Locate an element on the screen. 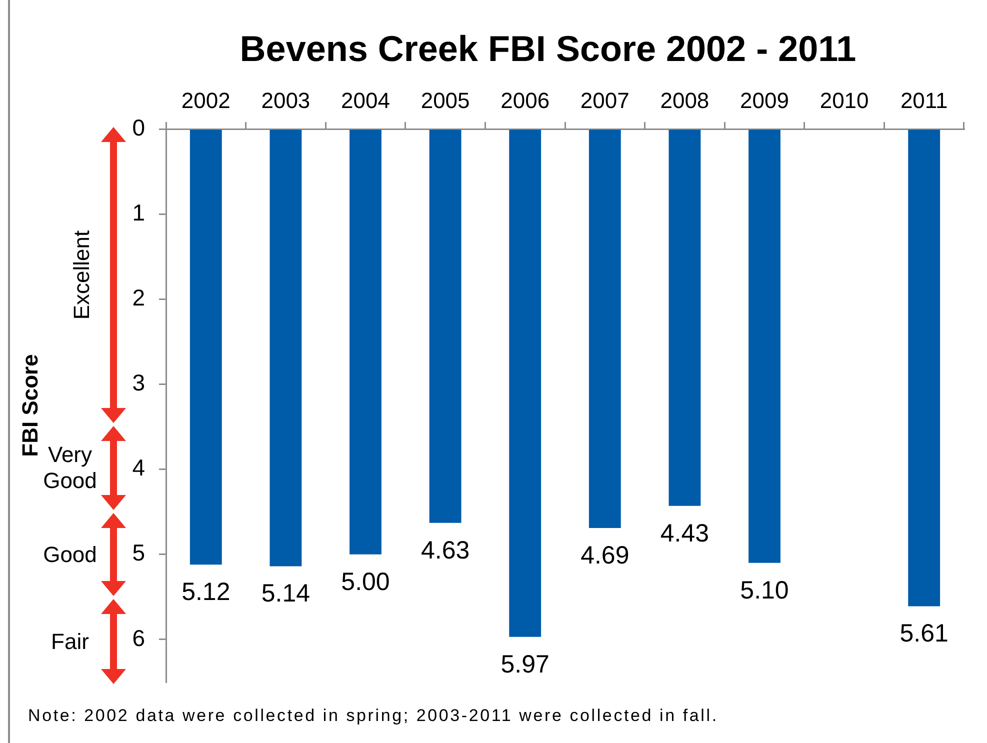 The height and width of the screenshot is (743, 987). data-label: 5.10 is located at coordinates (764, 590).